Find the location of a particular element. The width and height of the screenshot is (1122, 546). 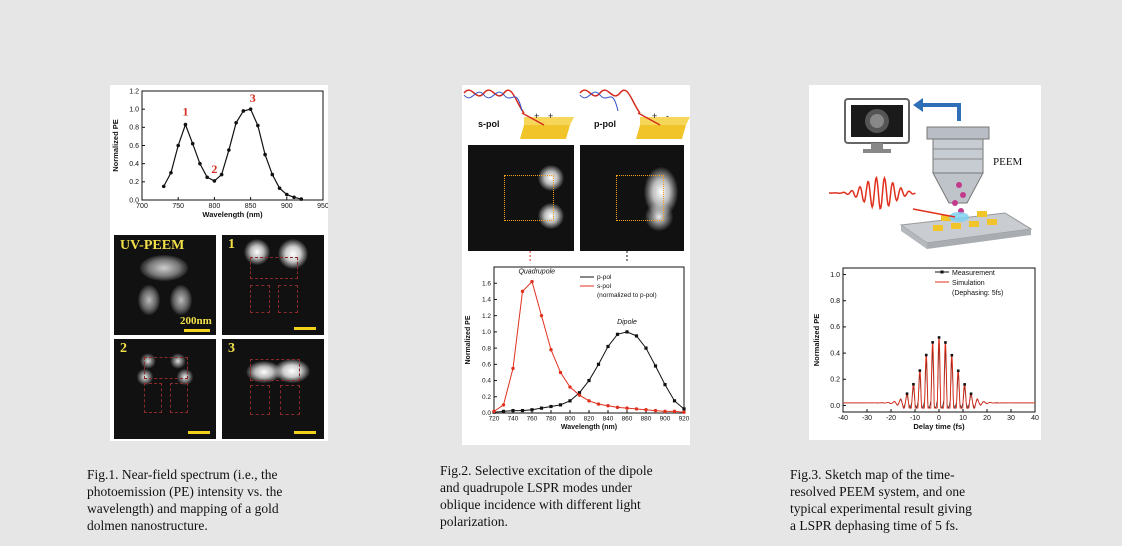

legend-note: (Dephasing: 5fs) is located at coordinates (977, 293).